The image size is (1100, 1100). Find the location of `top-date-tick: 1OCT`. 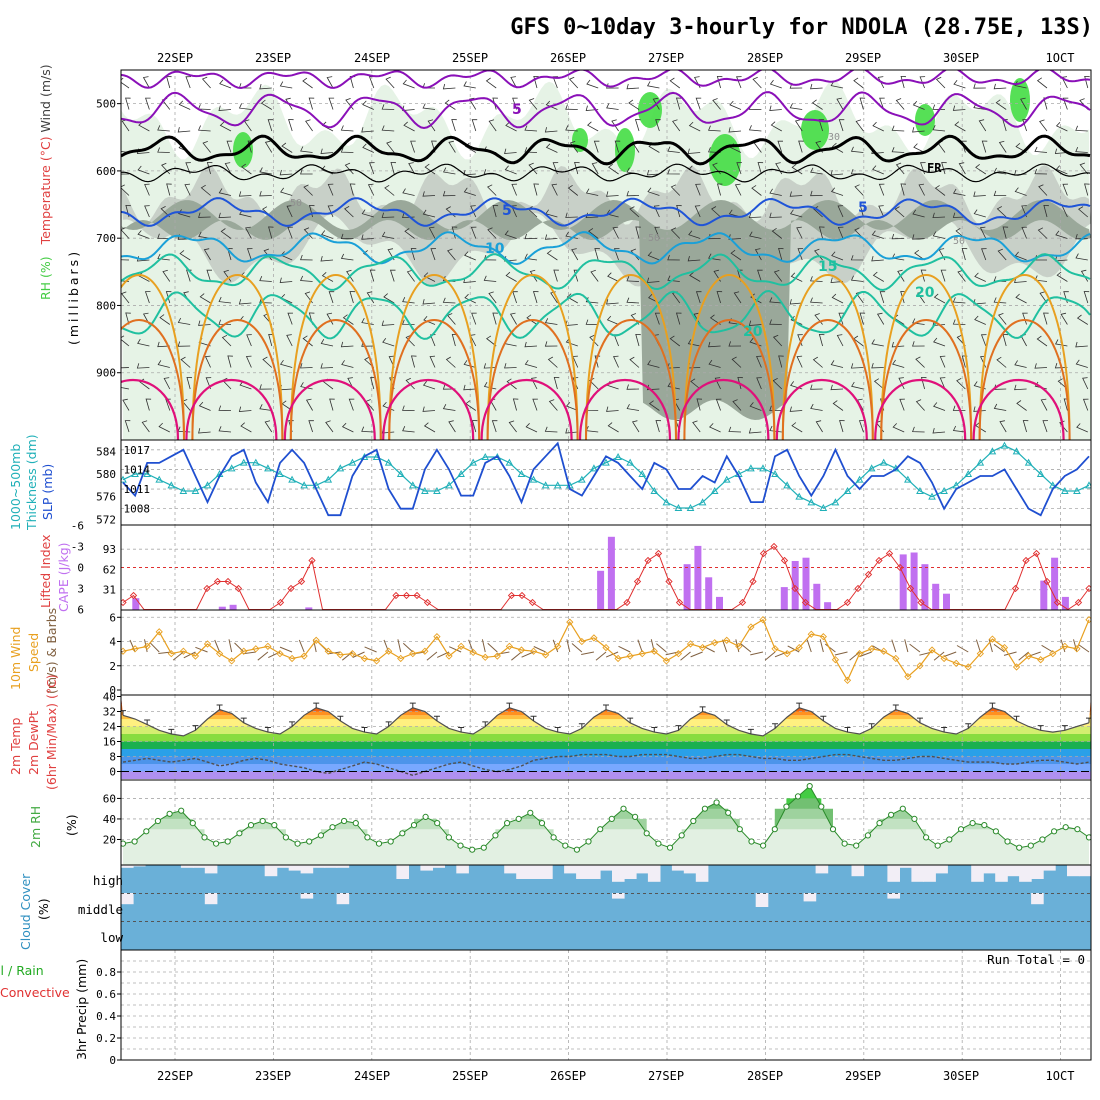

top-date-tick: 1OCT is located at coordinates (1060, 58).